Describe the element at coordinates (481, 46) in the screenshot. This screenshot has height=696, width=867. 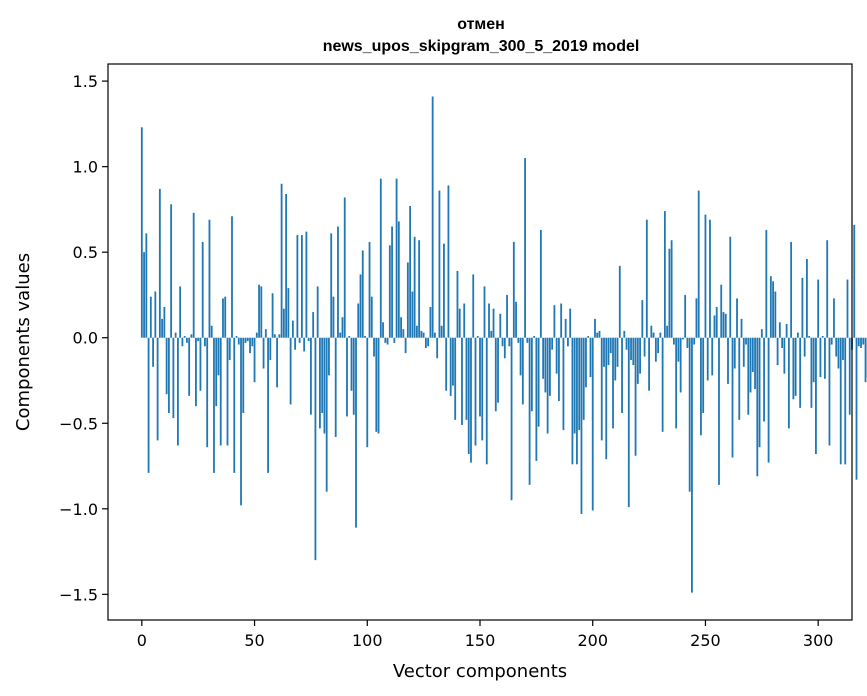
I see `chart-title-line2: news_upos_skipgram_300_5_2019 model` at that location.